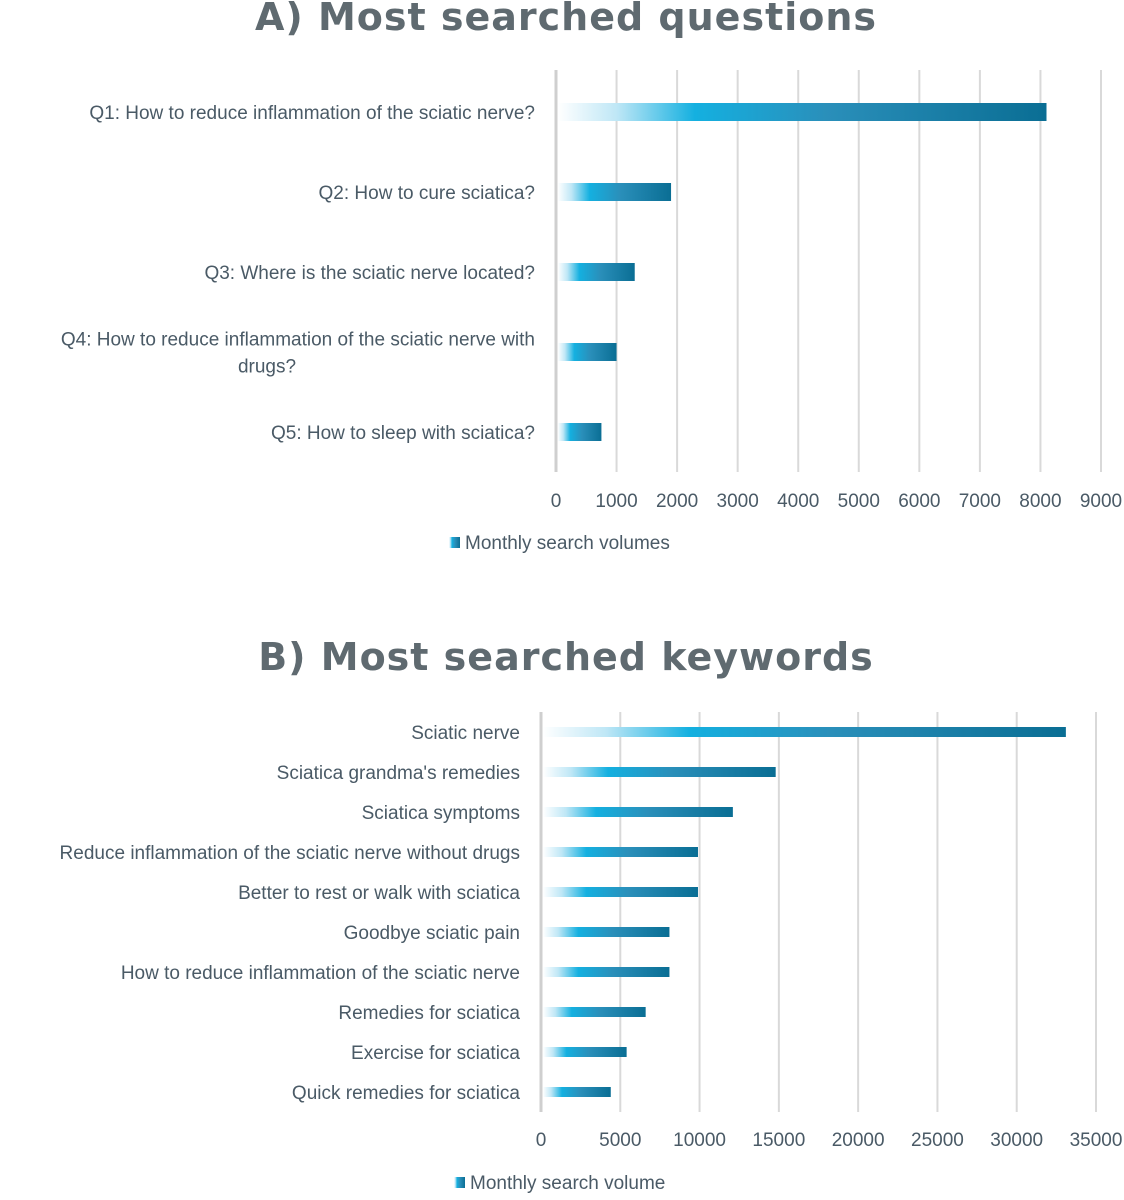  What do you see at coordinates (699, 1140) in the screenshot?
I see `x-tick-label: 10000` at bounding box center [699, 1140].